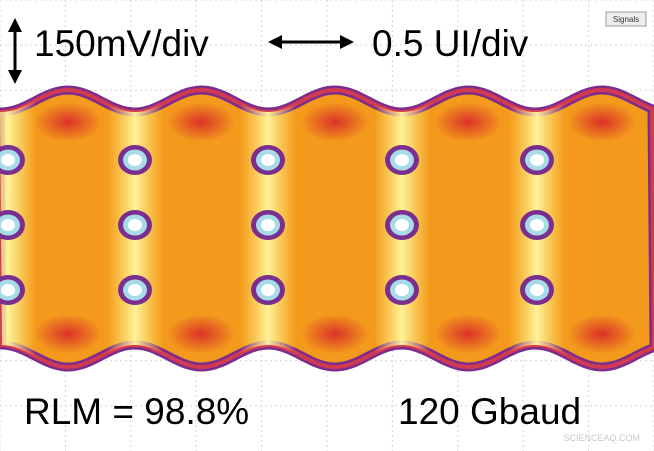 The width and height of the screenshot is (654, 451). I want to click on signals-button-label: Signals, so click(626, 19).